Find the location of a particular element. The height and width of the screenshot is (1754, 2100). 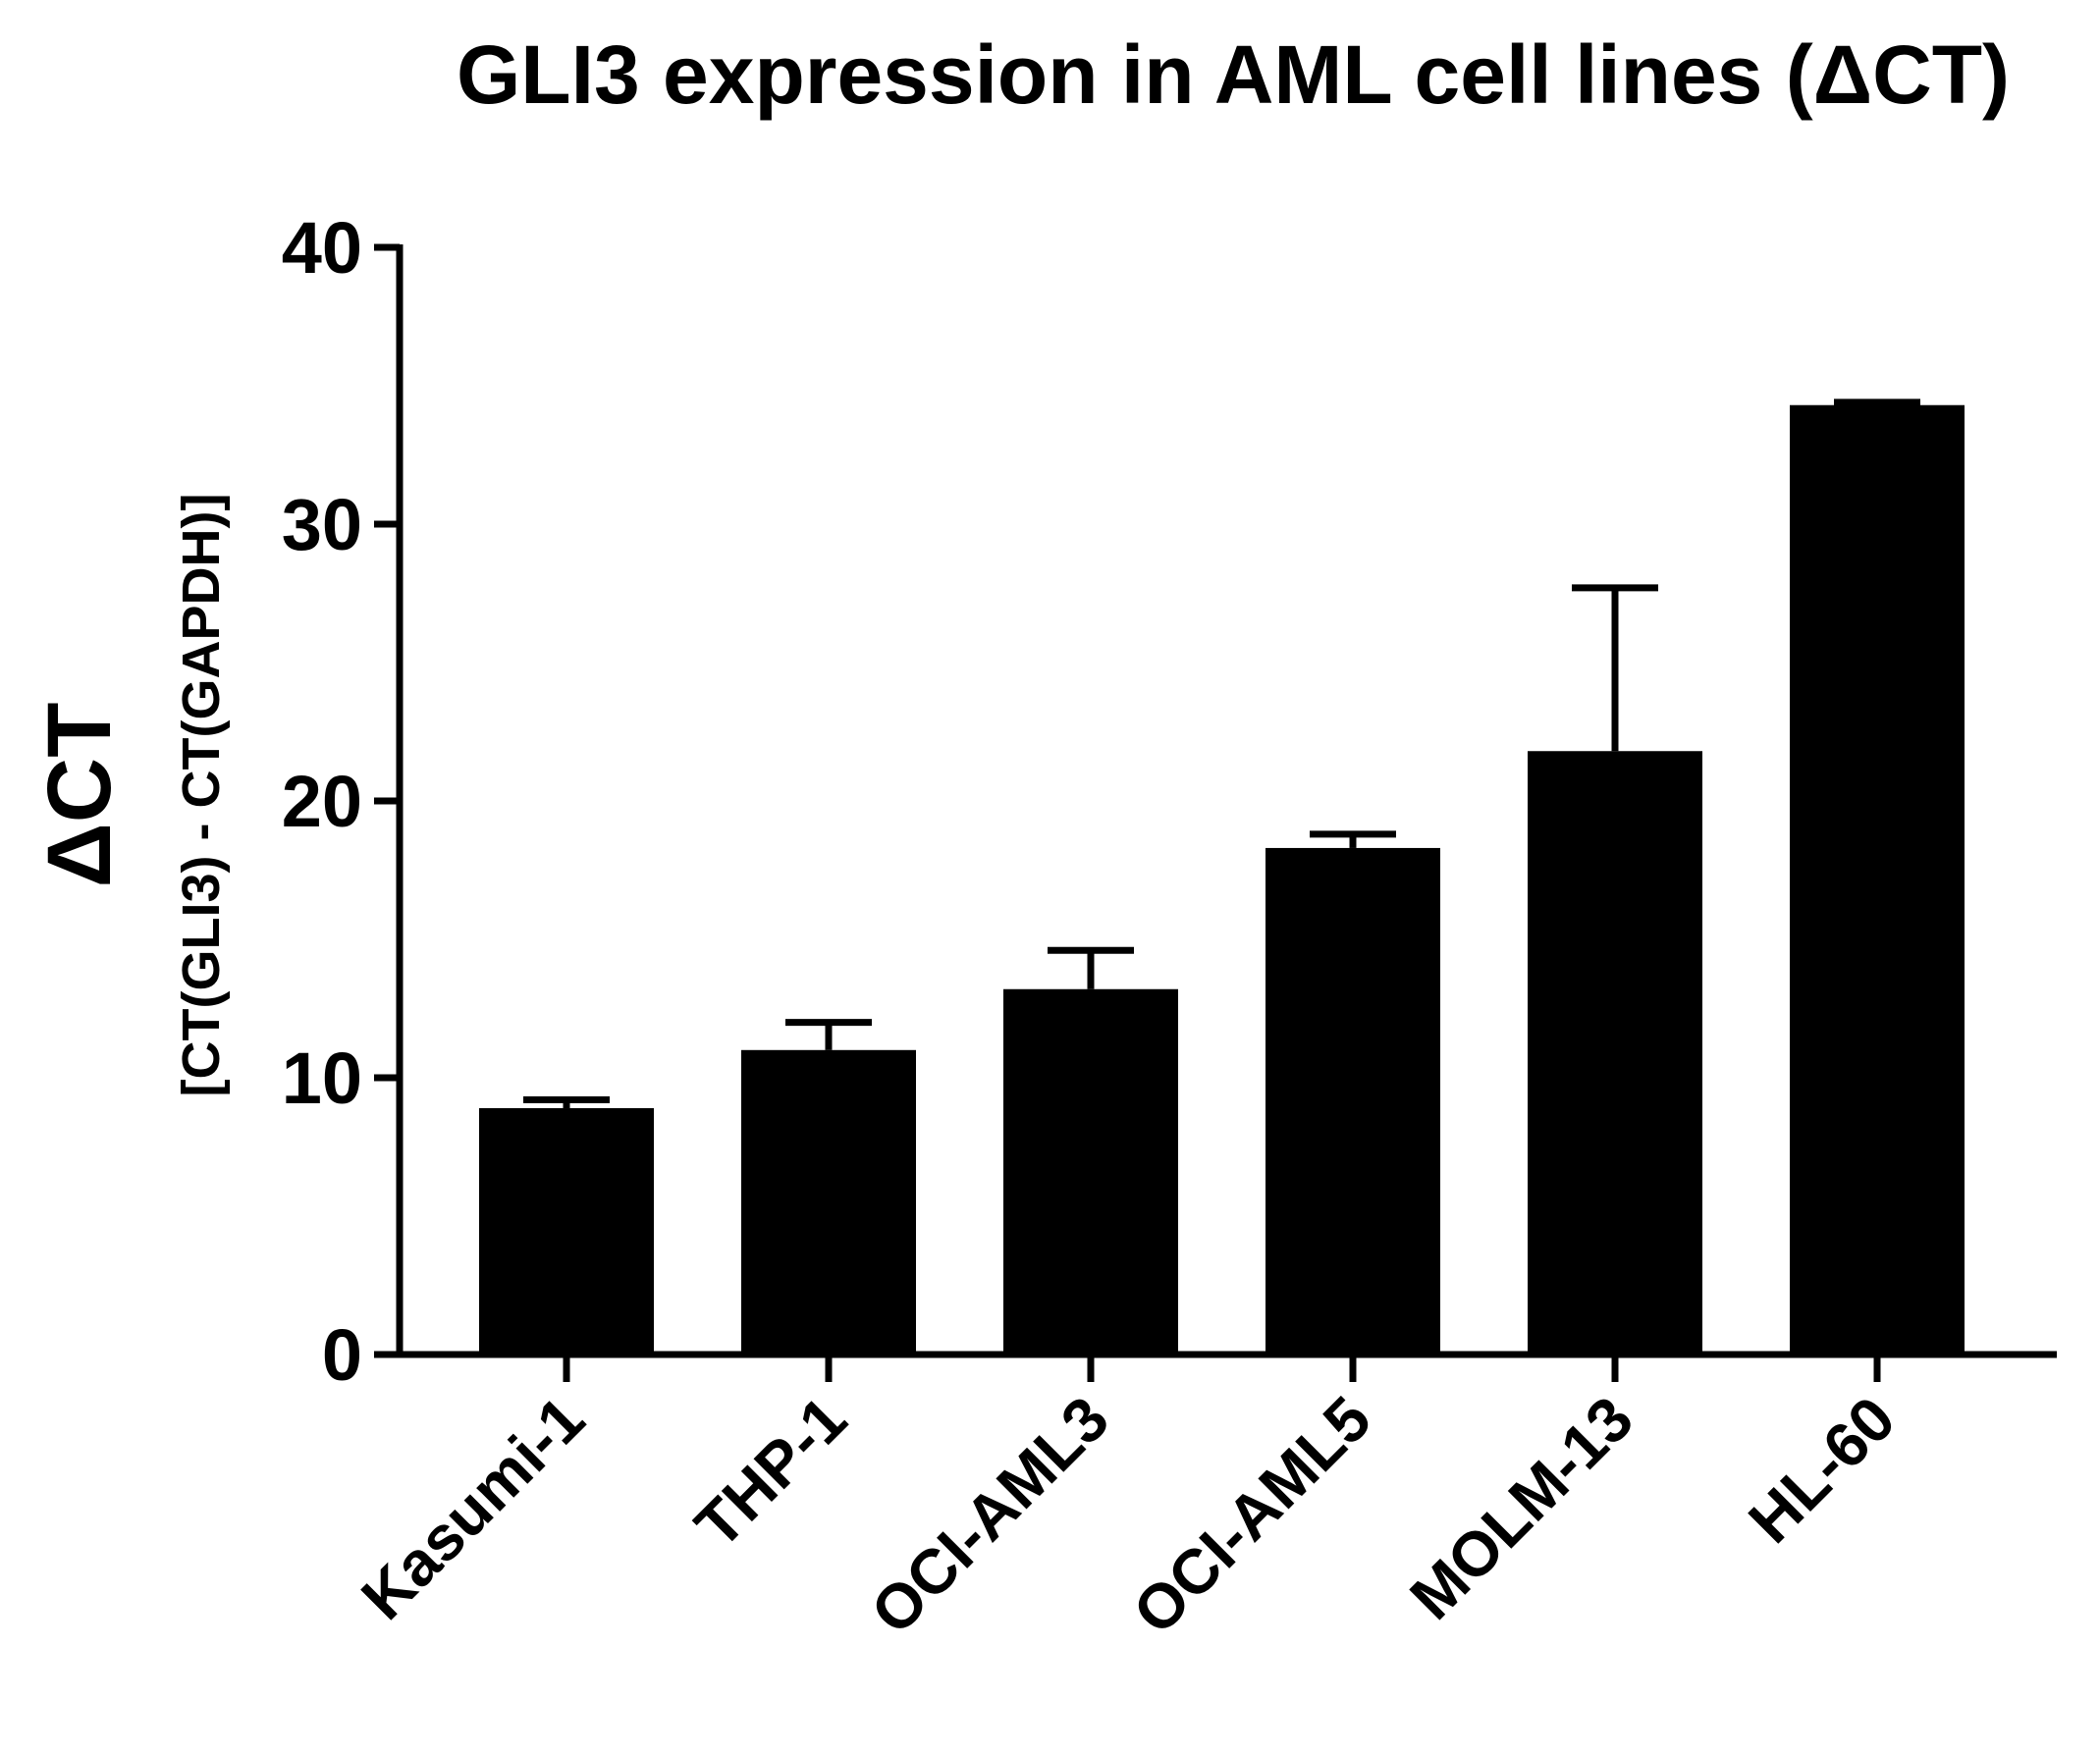

x-tick-label: HL-60 is located at coordinates (1822, 1470).